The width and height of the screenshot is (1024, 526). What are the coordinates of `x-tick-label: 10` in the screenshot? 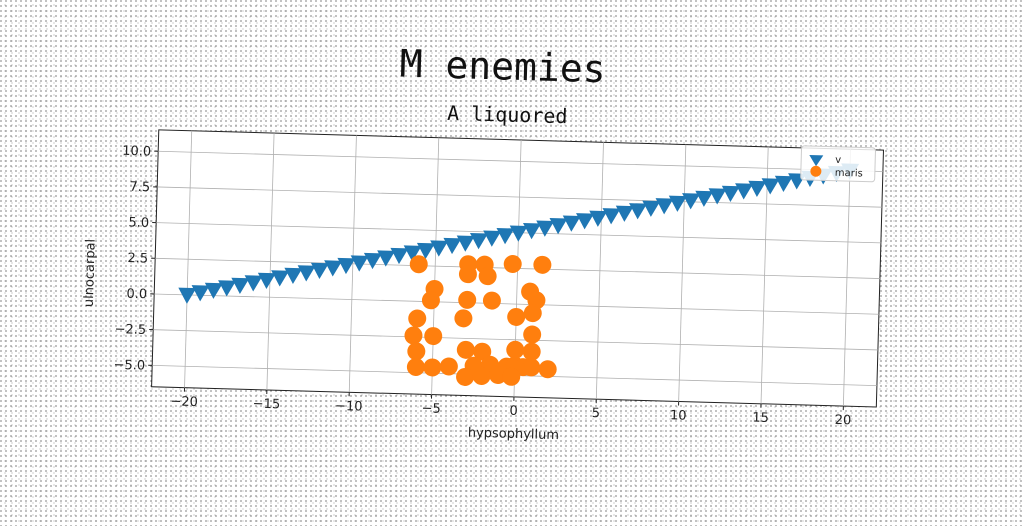 It's located at (678, 415).